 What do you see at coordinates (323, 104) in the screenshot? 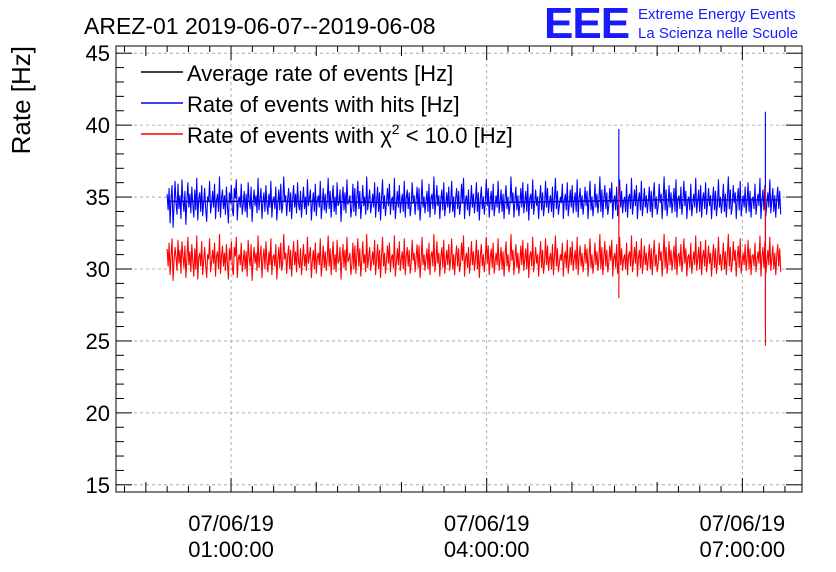
I see `legend-label-hits: Rate of events with hits [Hz]` at bounding box center [323, 104].